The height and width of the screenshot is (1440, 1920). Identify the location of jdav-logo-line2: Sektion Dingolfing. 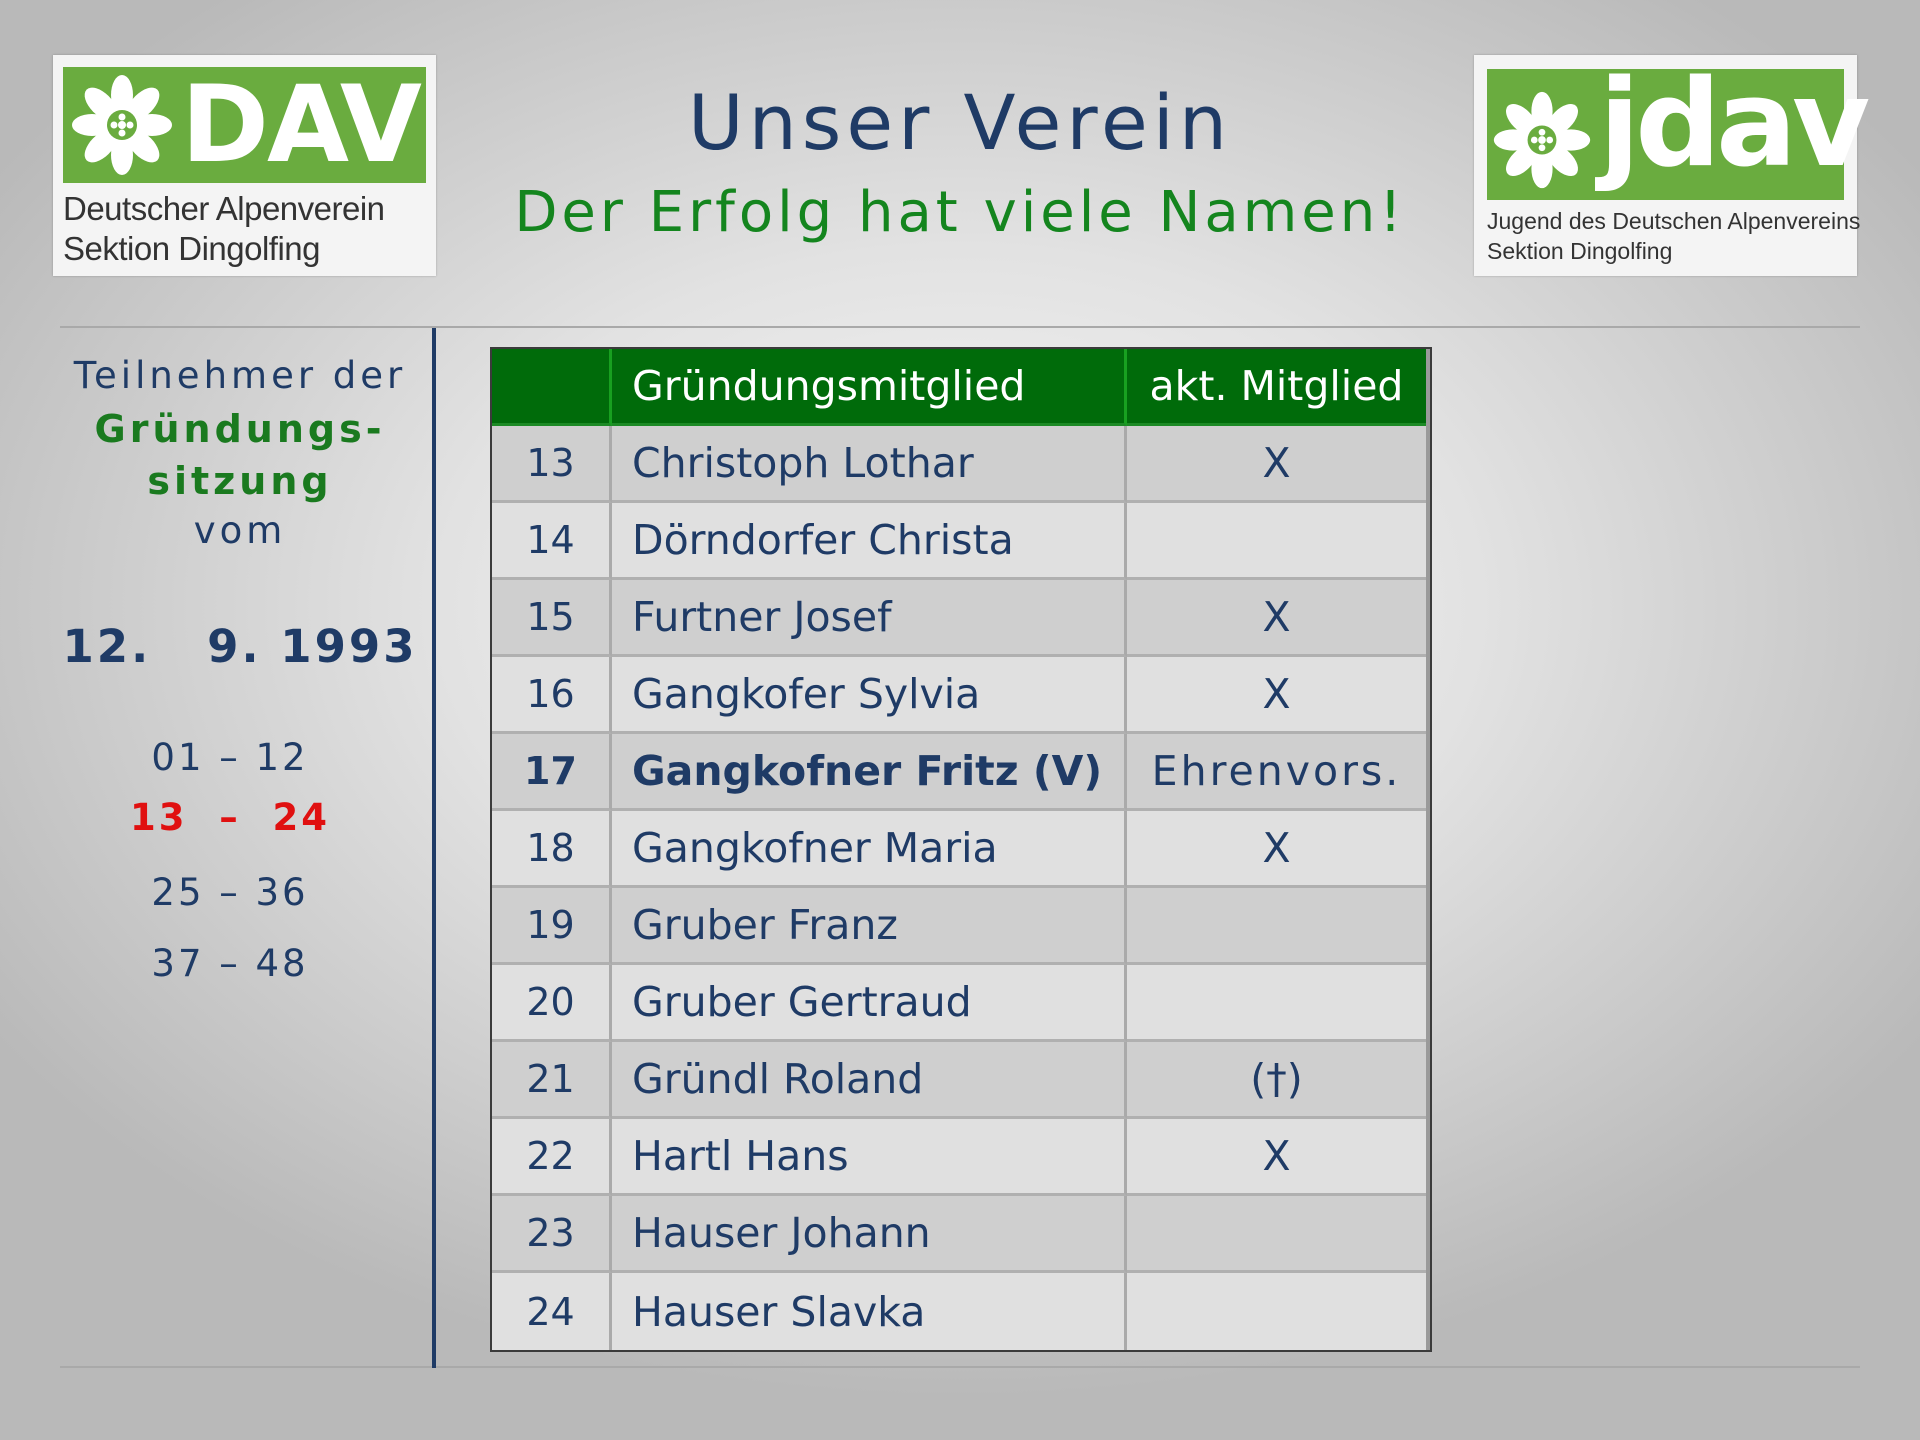
(1580, 251).